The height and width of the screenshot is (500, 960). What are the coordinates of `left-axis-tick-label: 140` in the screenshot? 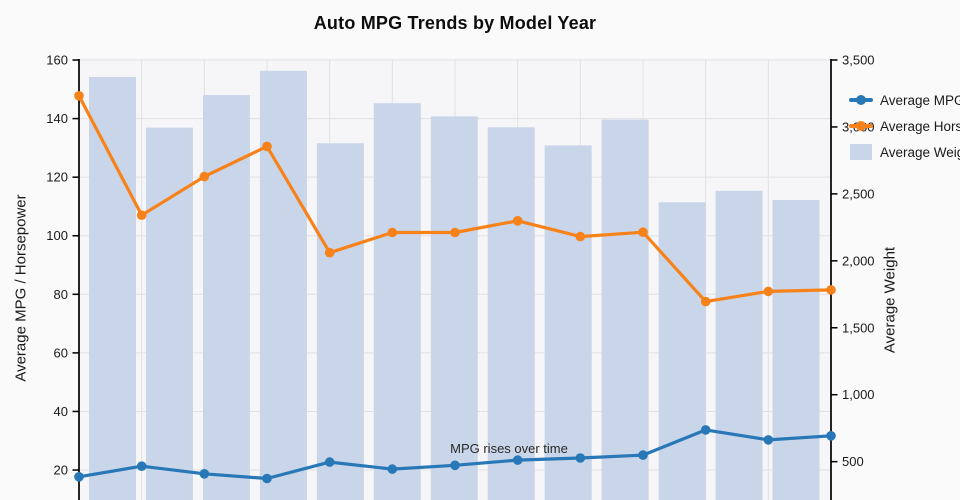 It's located at (57, 118).